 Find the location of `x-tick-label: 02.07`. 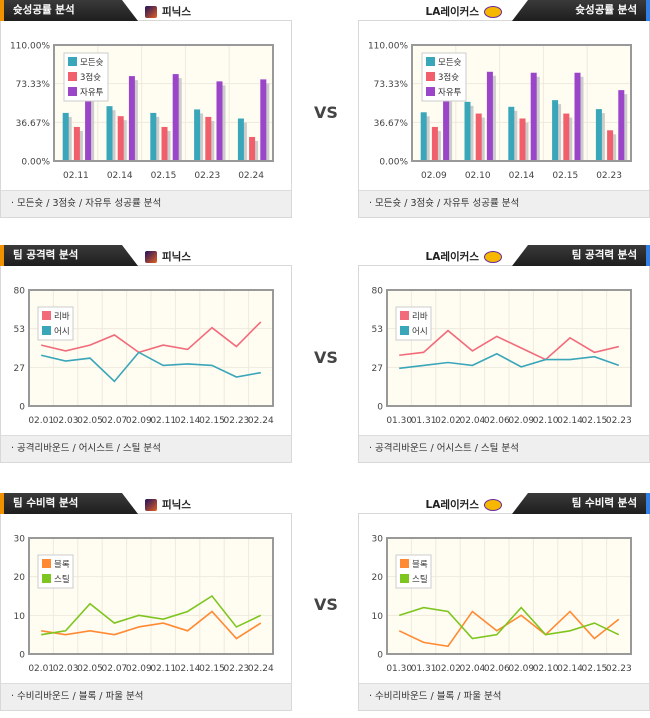

x-tick-label: 02.07 is located at coordinates (115, 421).